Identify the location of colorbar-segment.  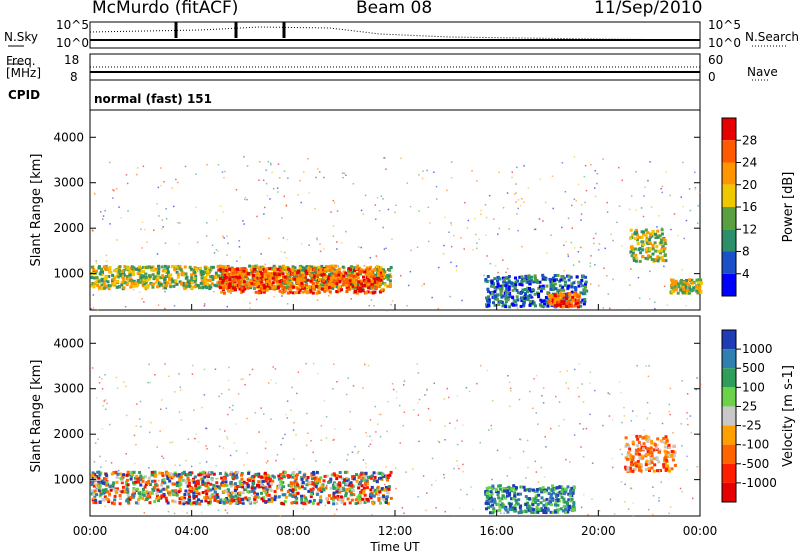
(729, 195).